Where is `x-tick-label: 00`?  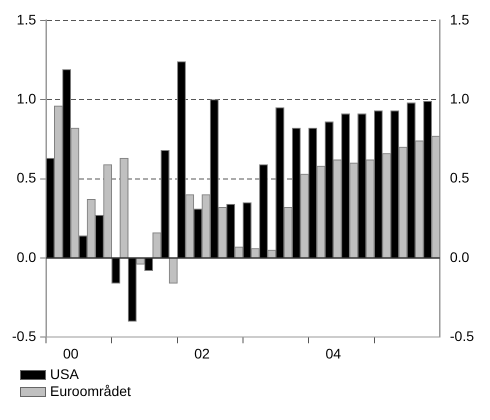
x-tick-label: 00 is located at coordinates (70, 353).